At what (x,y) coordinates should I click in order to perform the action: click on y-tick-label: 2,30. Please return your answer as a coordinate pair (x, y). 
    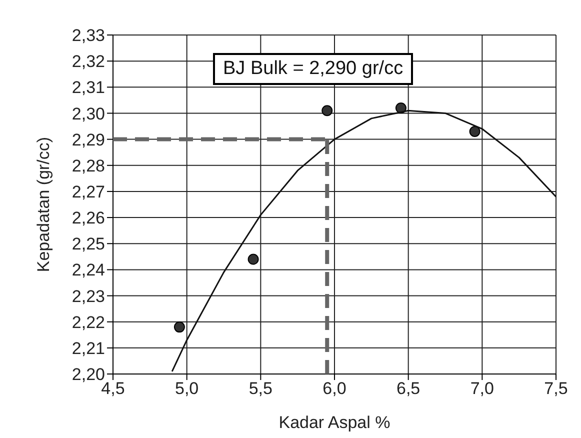
    Looking at the image, I should click on (88, 114).